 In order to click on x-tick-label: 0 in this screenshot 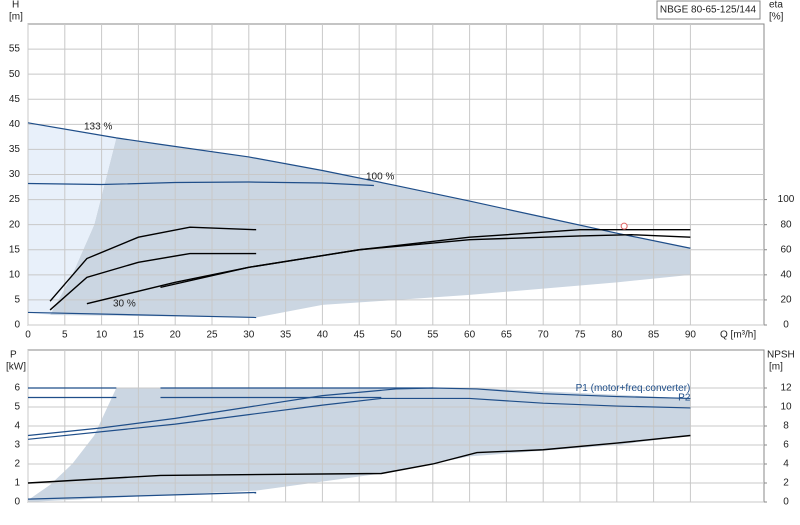, I will do `click(28, 335)`.